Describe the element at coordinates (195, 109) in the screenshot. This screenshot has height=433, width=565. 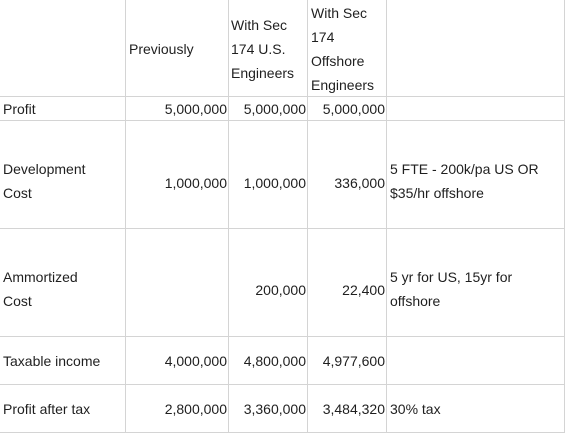
I see `cell-profit-previously: 5,000,000` at that location.